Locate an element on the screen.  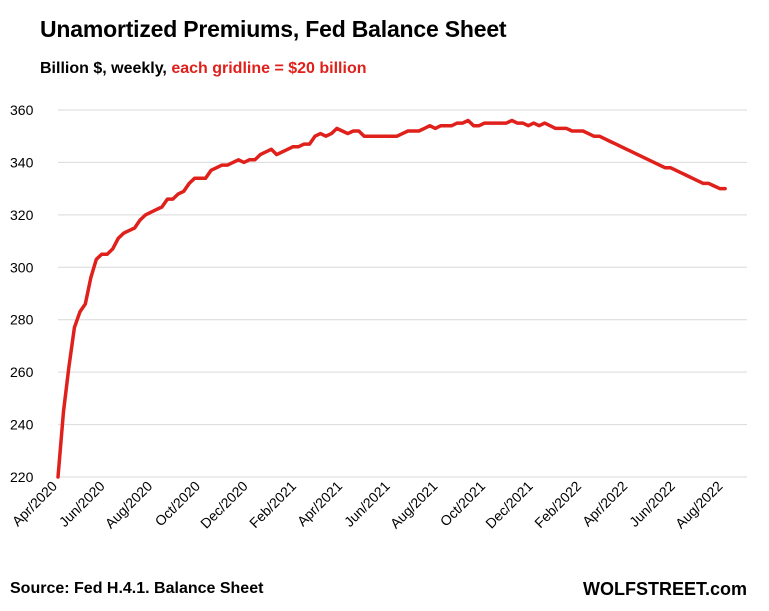
x-tick-label: Apr/2020 is located at coordinates (35, 504).